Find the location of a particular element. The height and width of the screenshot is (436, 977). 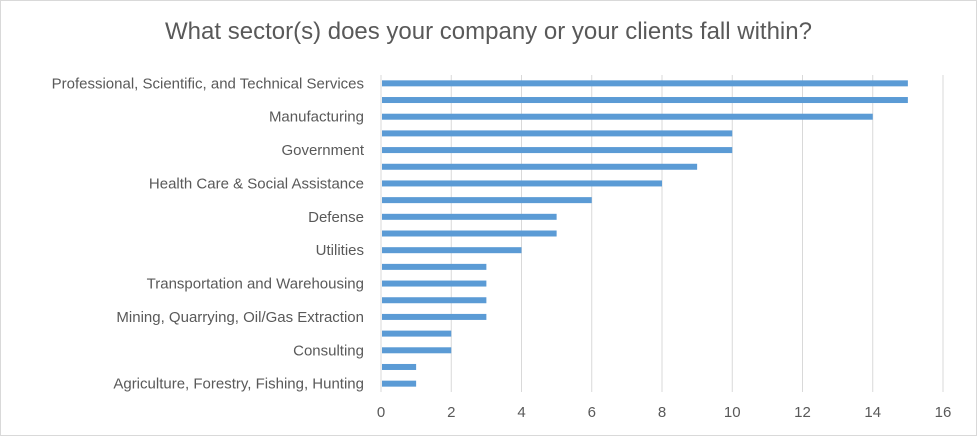

category-label: Utilities is located at coordinates (340, 250).